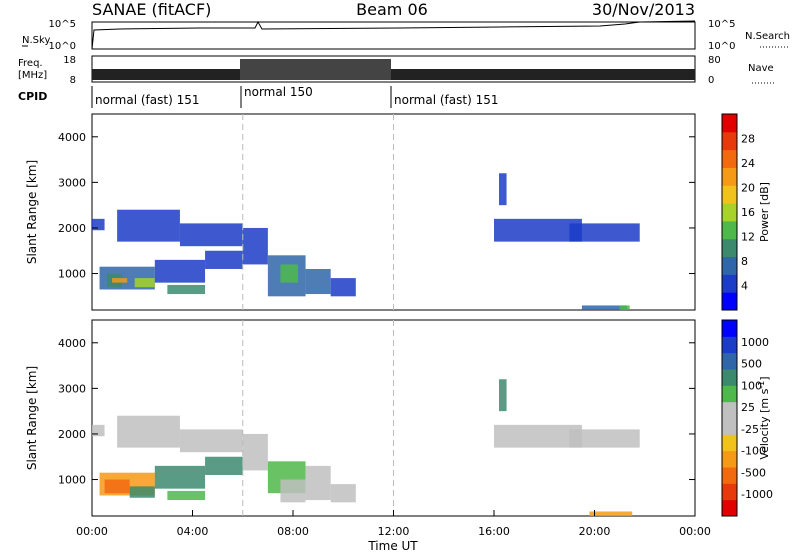 The width and height of the screenshot is (800, 558). I want to click on nsky-label: N.Sky, so click(36, 40).